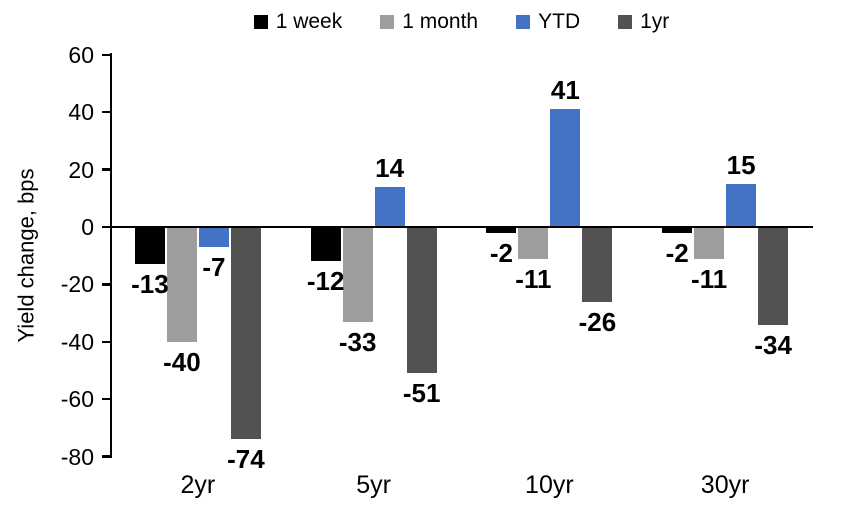  What do you see at coordinates (309, 21) in the screenshot?
I see `legend-label: 1 week` at bounding box center [309, 21].